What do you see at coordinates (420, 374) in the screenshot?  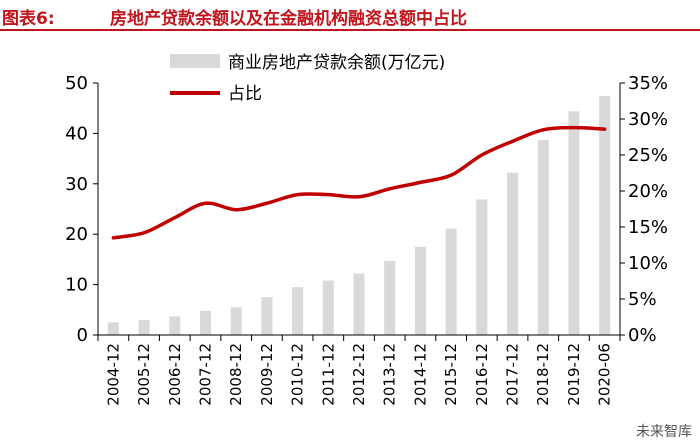 I see `x-tick-label: 2014-12` at bounding box center [420, 374].